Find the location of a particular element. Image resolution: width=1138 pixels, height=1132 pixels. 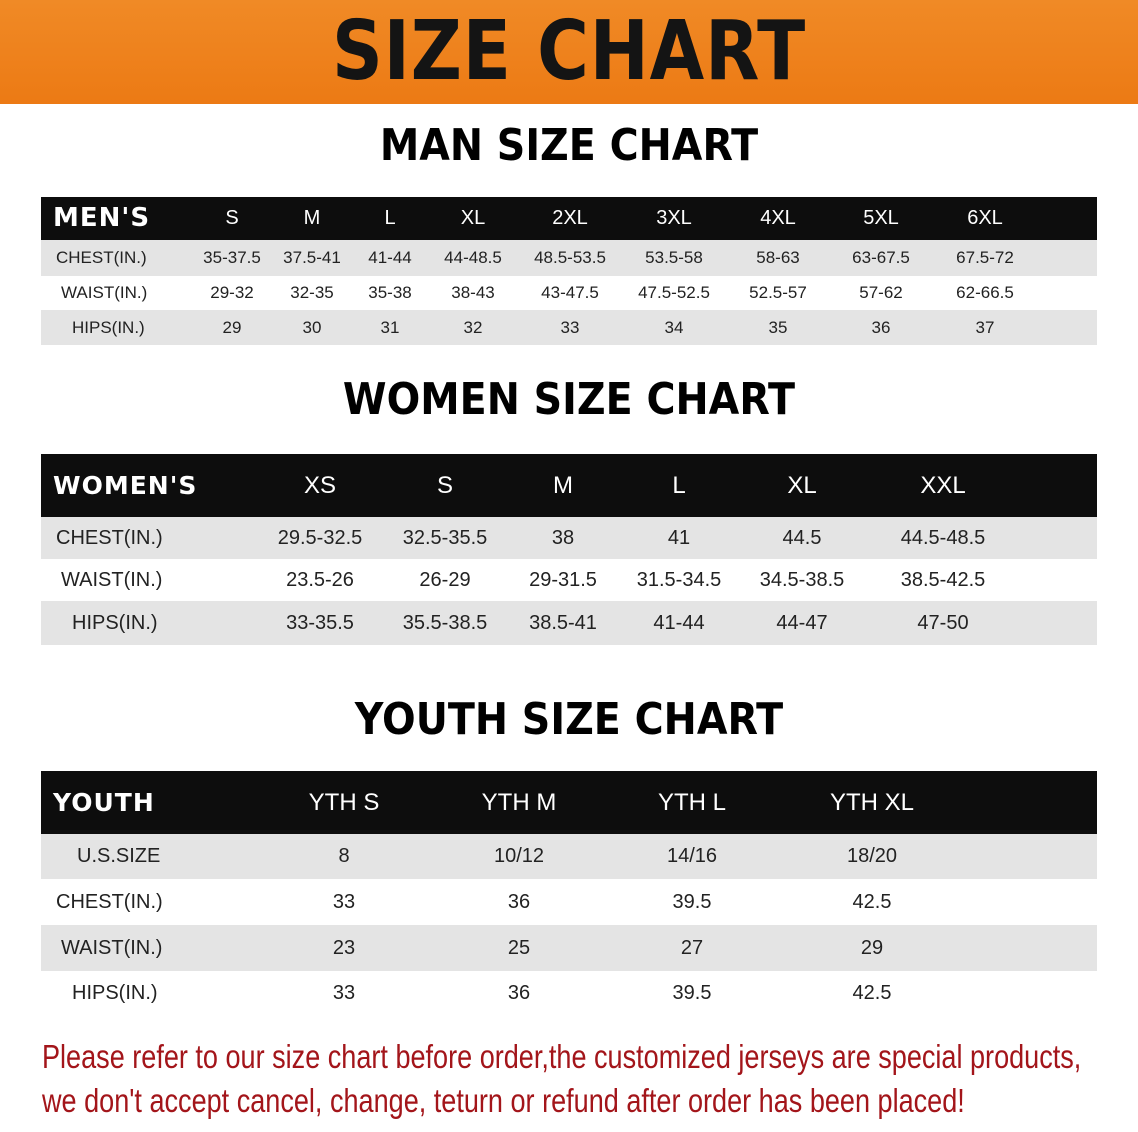

table-cell: 52.5-57 is located at coordinates (778, 292).